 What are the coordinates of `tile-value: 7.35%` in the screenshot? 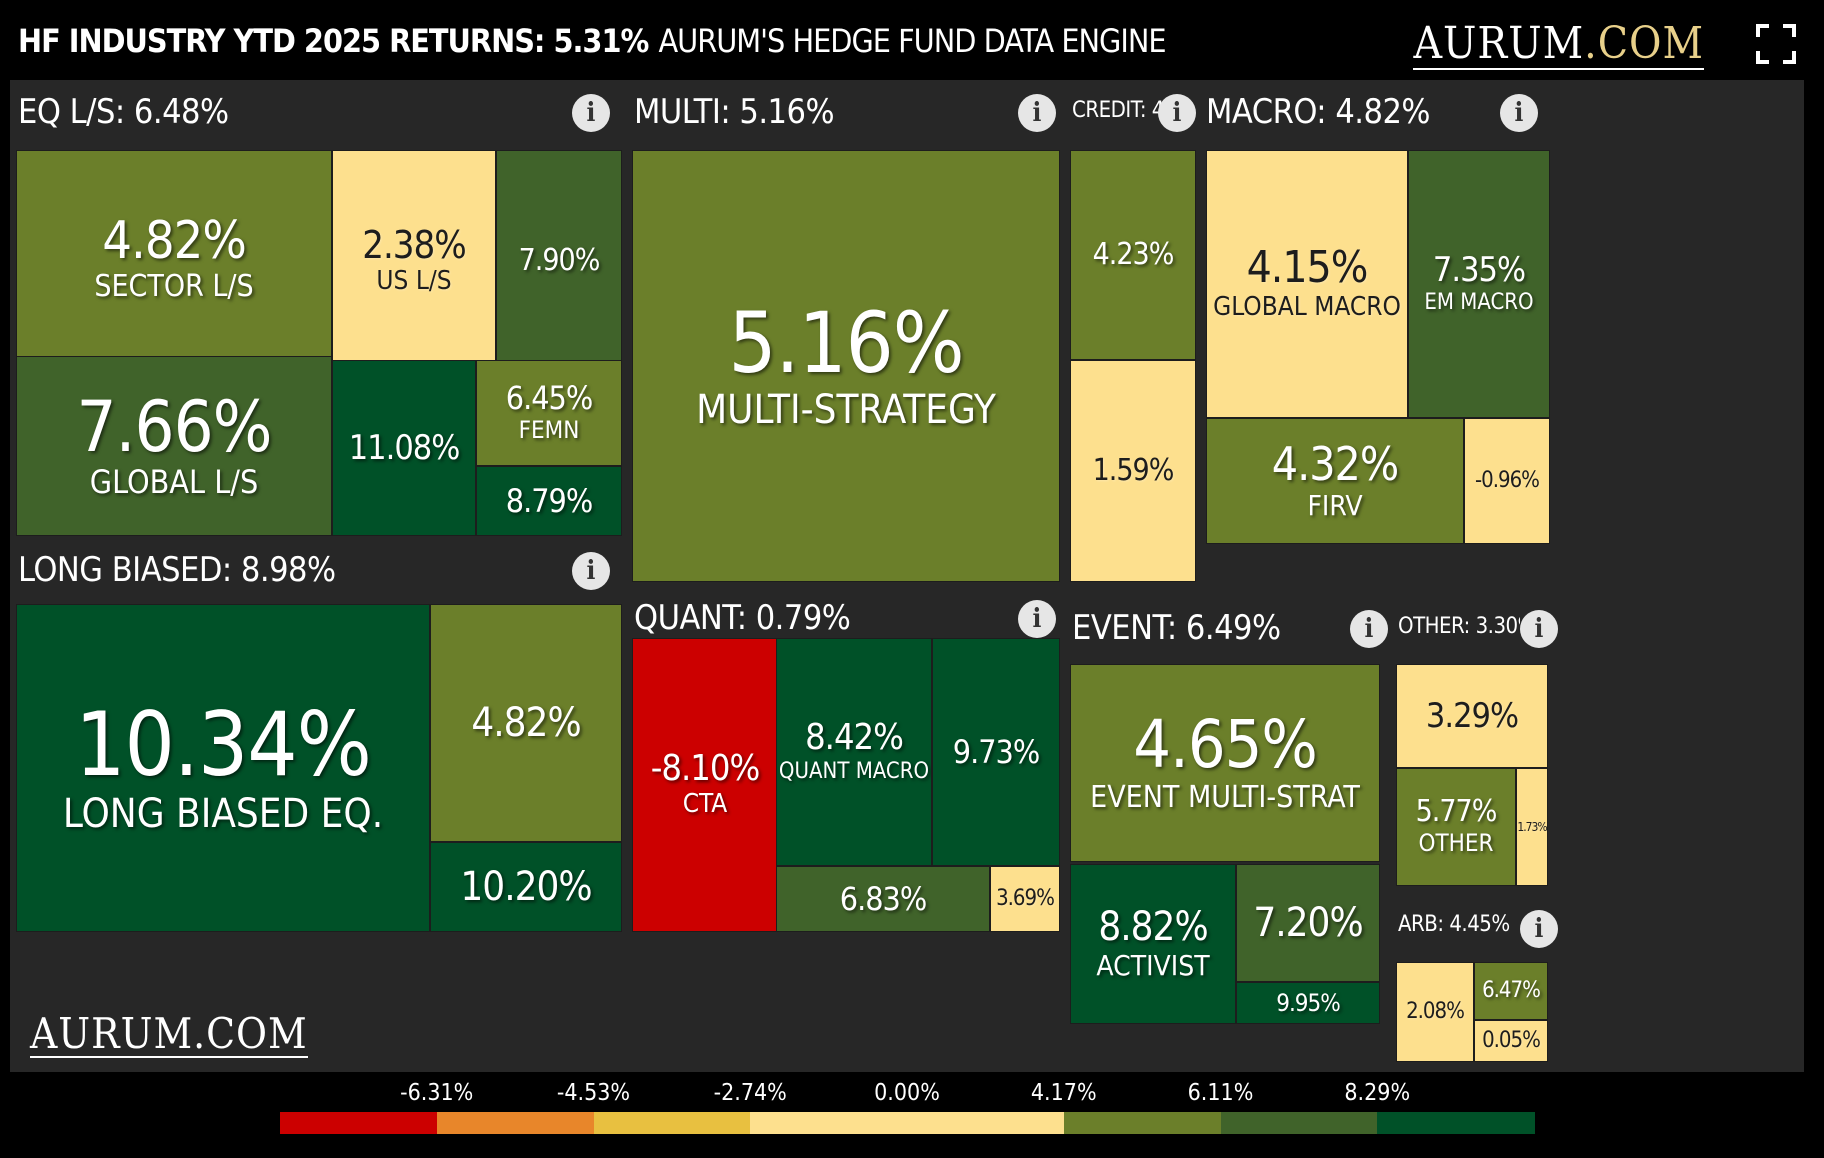 It's located at (1479, 270).